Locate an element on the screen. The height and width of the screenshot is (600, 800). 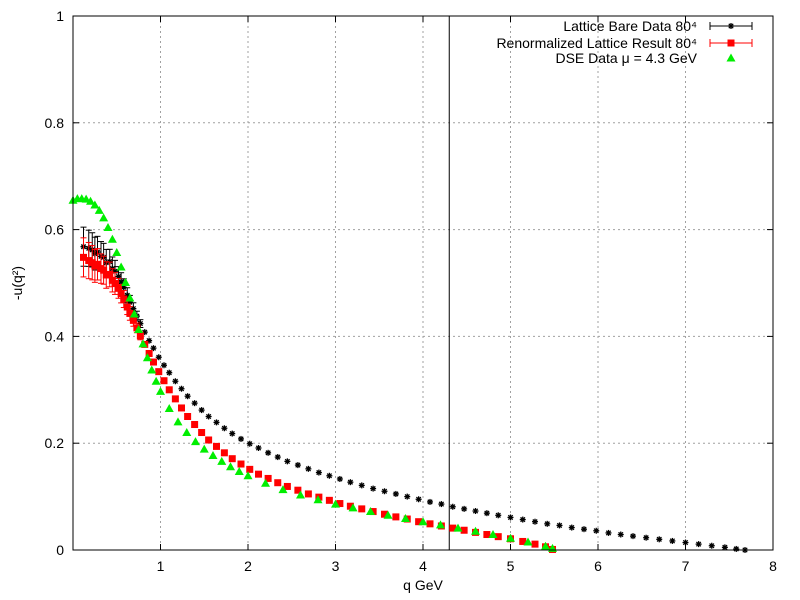
x-axis-label: q GeV is located at coordinates (423, 585).